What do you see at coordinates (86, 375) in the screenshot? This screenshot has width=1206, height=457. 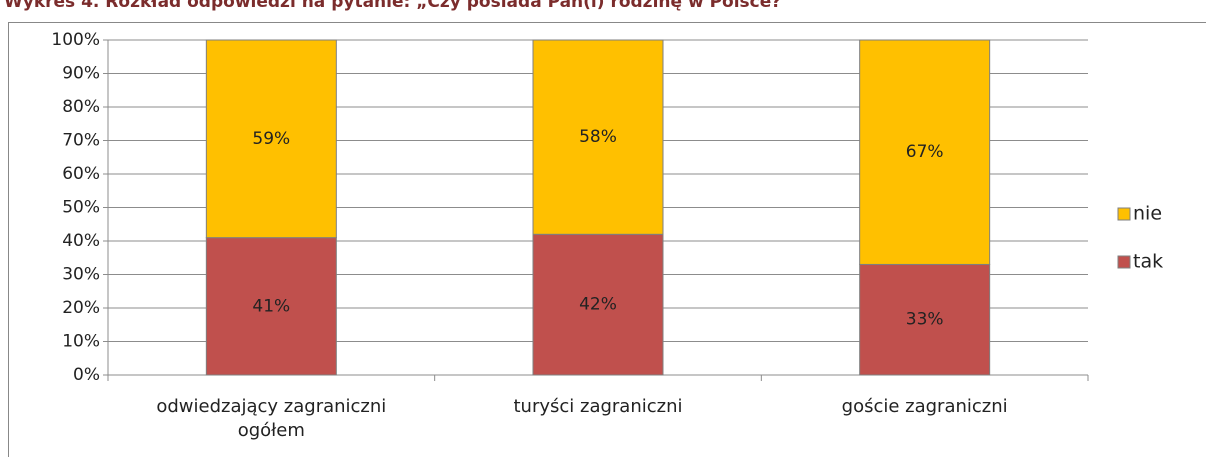 I see `y-tick-label: 0%` at bounding box center [86, 375].